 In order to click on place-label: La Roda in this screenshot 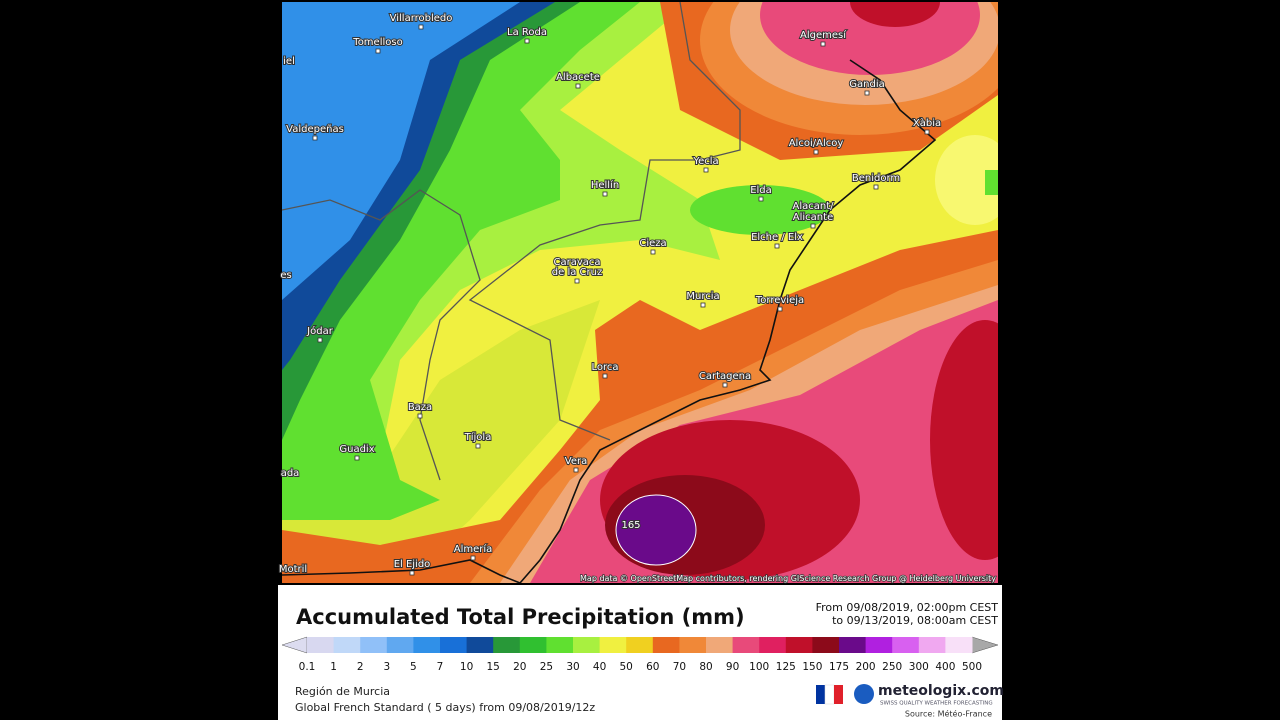, I will do `click(527, 32)`.